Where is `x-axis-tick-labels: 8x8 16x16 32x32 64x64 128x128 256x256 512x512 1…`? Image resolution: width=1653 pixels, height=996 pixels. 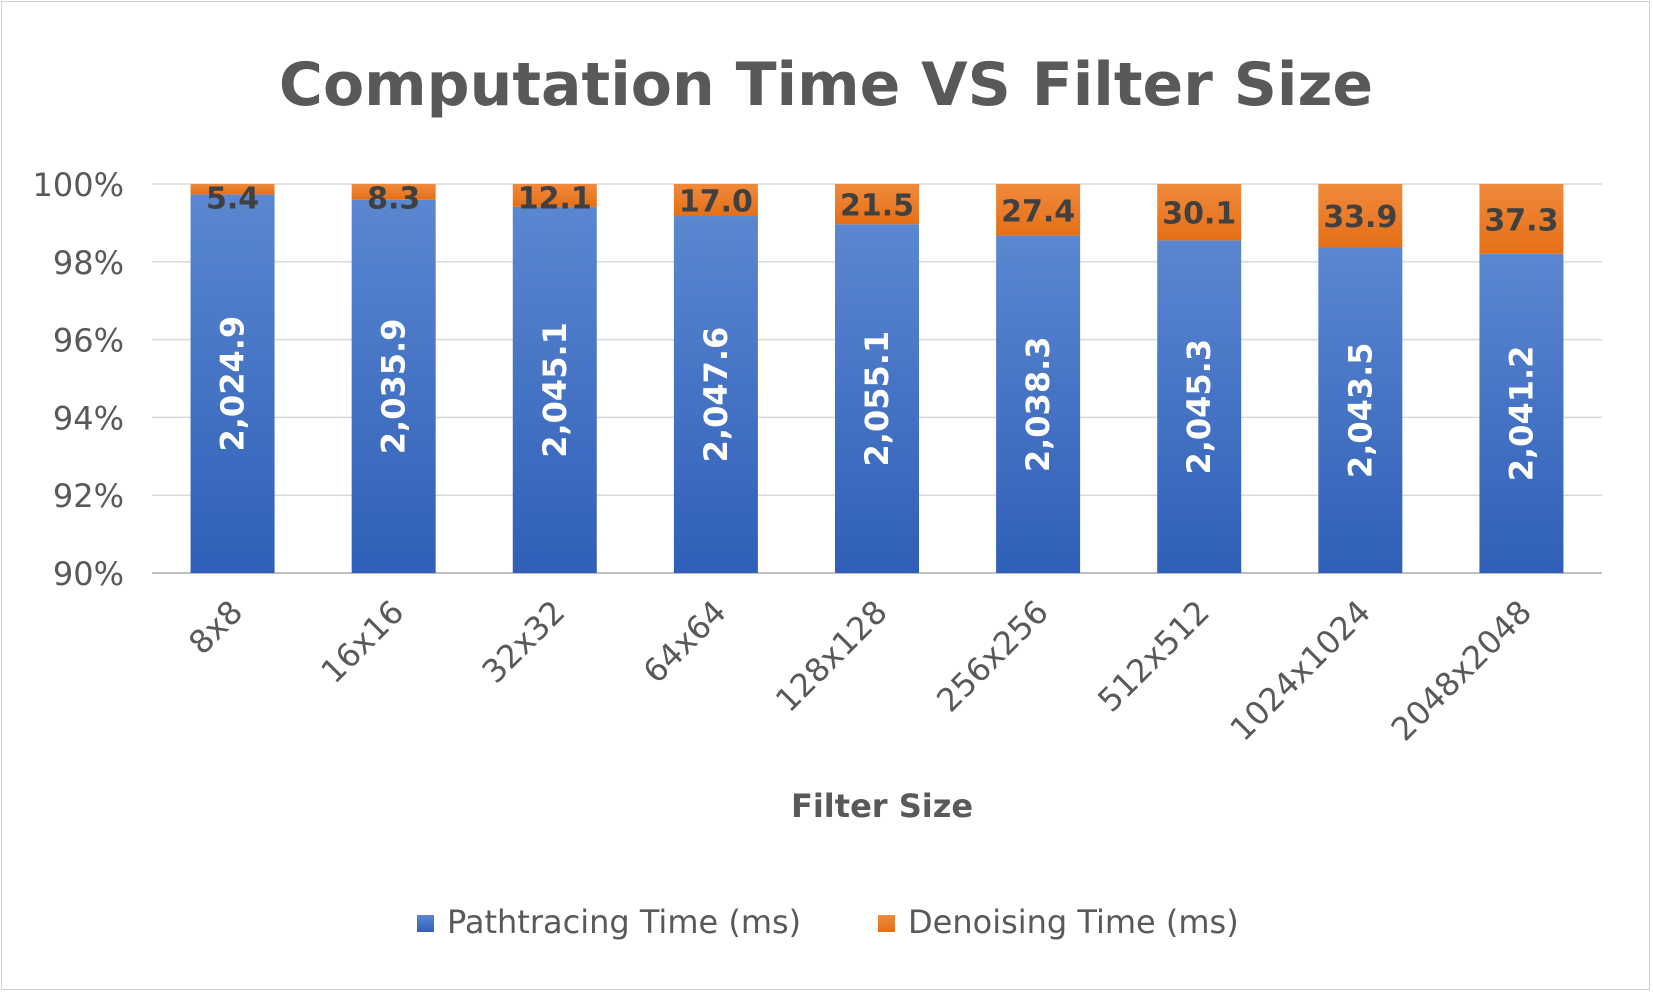
x-axis-tick-labels: 8x8 16x16 32x32 64x64 128x128 256x256 512x512 1… is located at coordinates (860, 670).